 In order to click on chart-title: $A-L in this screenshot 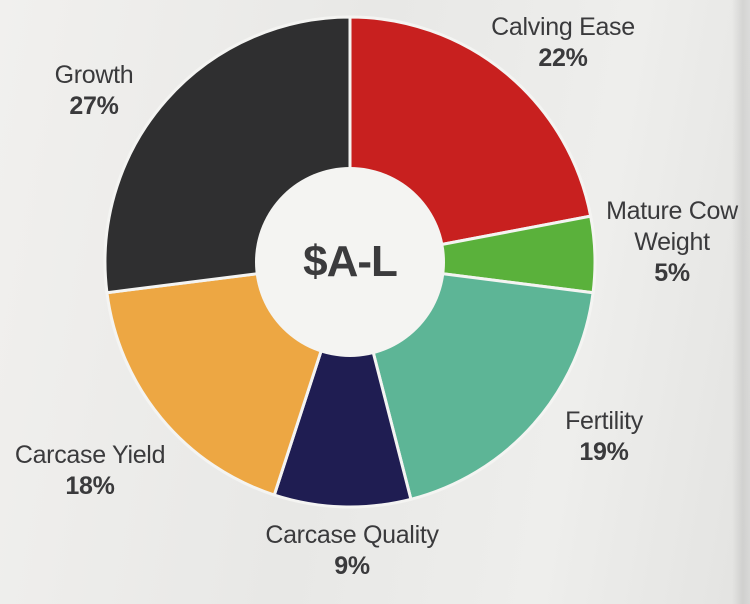, I will do `click(350, 261)`.